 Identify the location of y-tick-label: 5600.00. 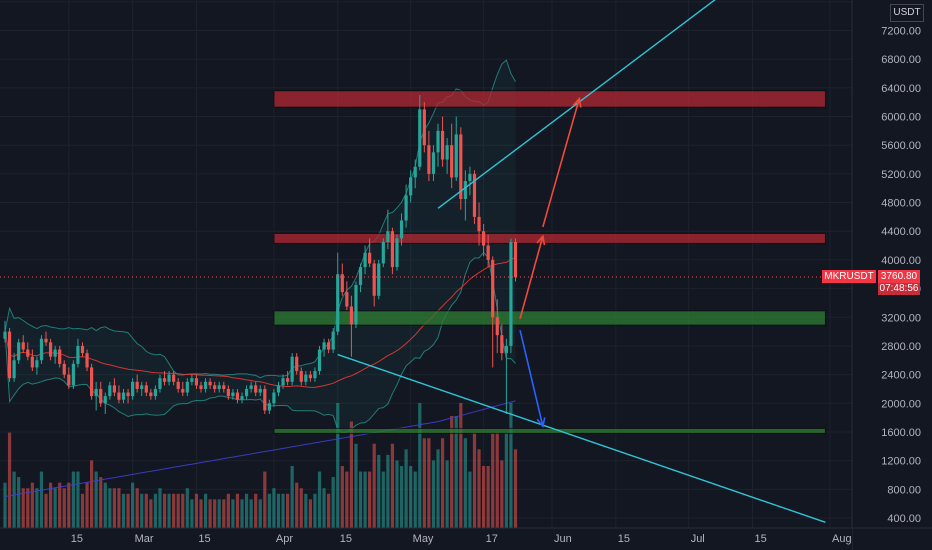
(901, 146).